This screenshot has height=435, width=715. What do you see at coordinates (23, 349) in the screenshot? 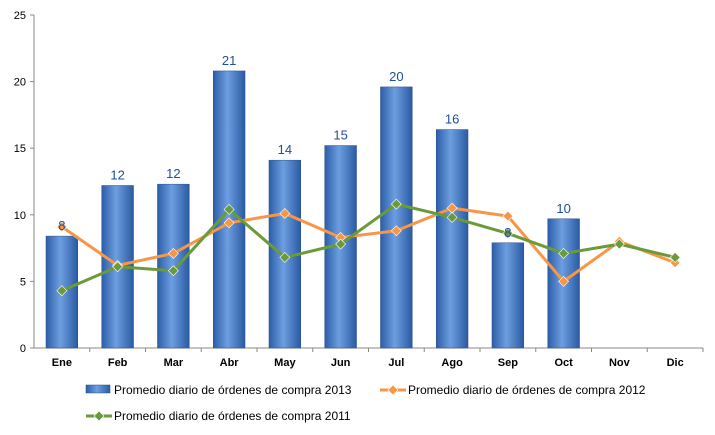
I see `y-tick-label: 0` at bounding box center [23, 349].